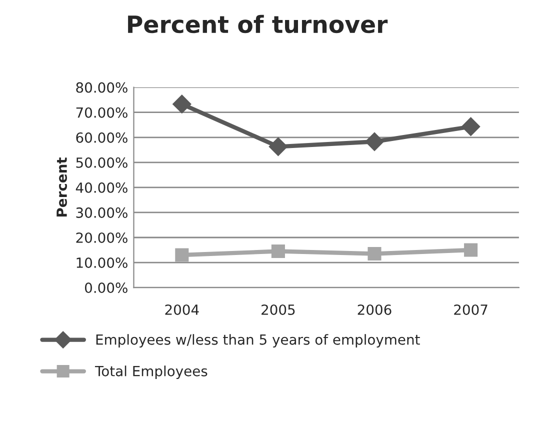 This screenshot has height=426, width=535. I want to click on y-tick-label: 10.00%, so click(102, 262).